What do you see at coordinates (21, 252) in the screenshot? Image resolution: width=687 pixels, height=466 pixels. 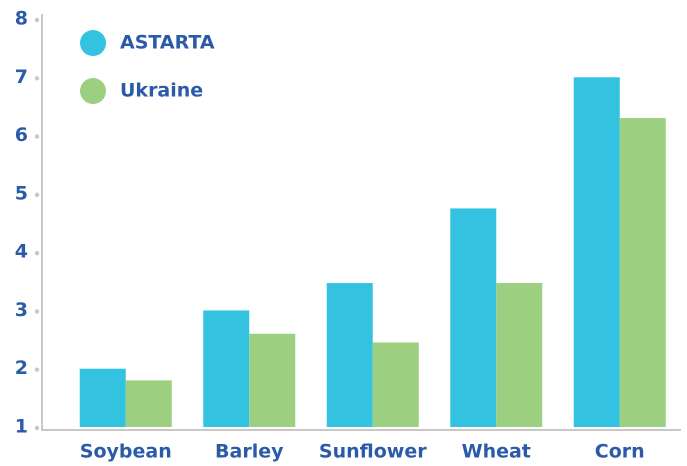 I see `y-tick-label: 4` at bounding box center [21, 252].